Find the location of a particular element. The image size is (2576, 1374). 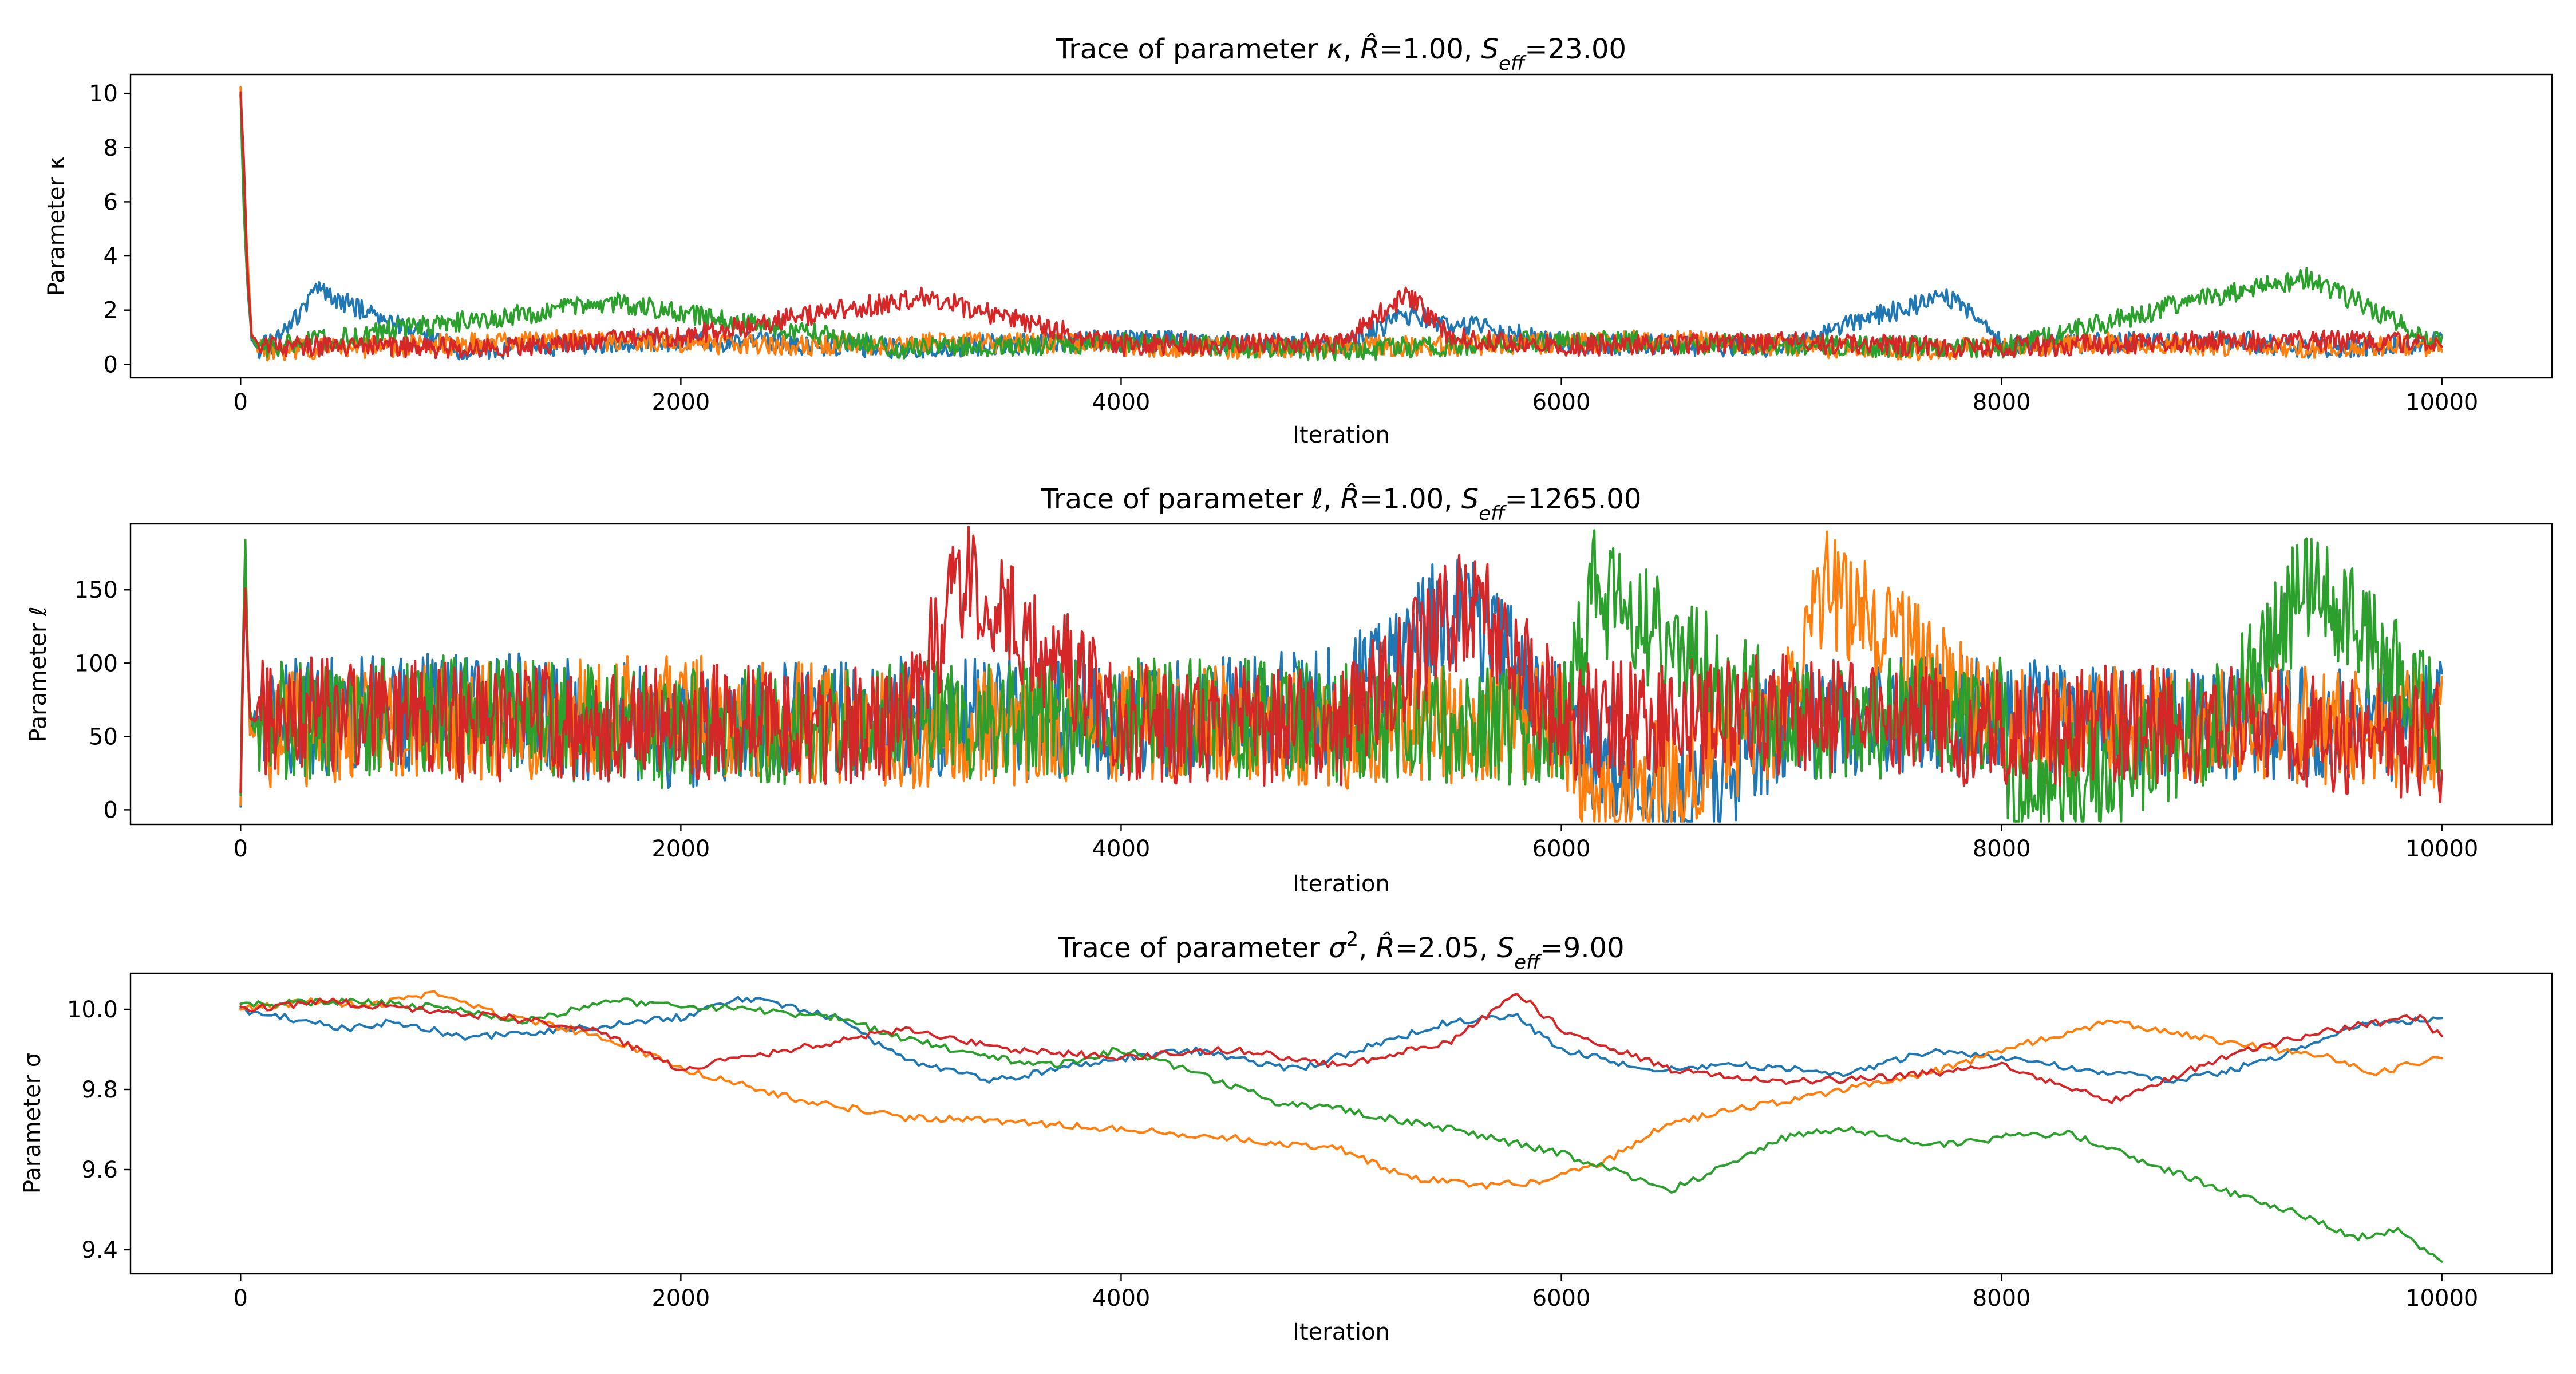

length-scale-x-tick-label: 8000 is located at coordinates (2002, 849).